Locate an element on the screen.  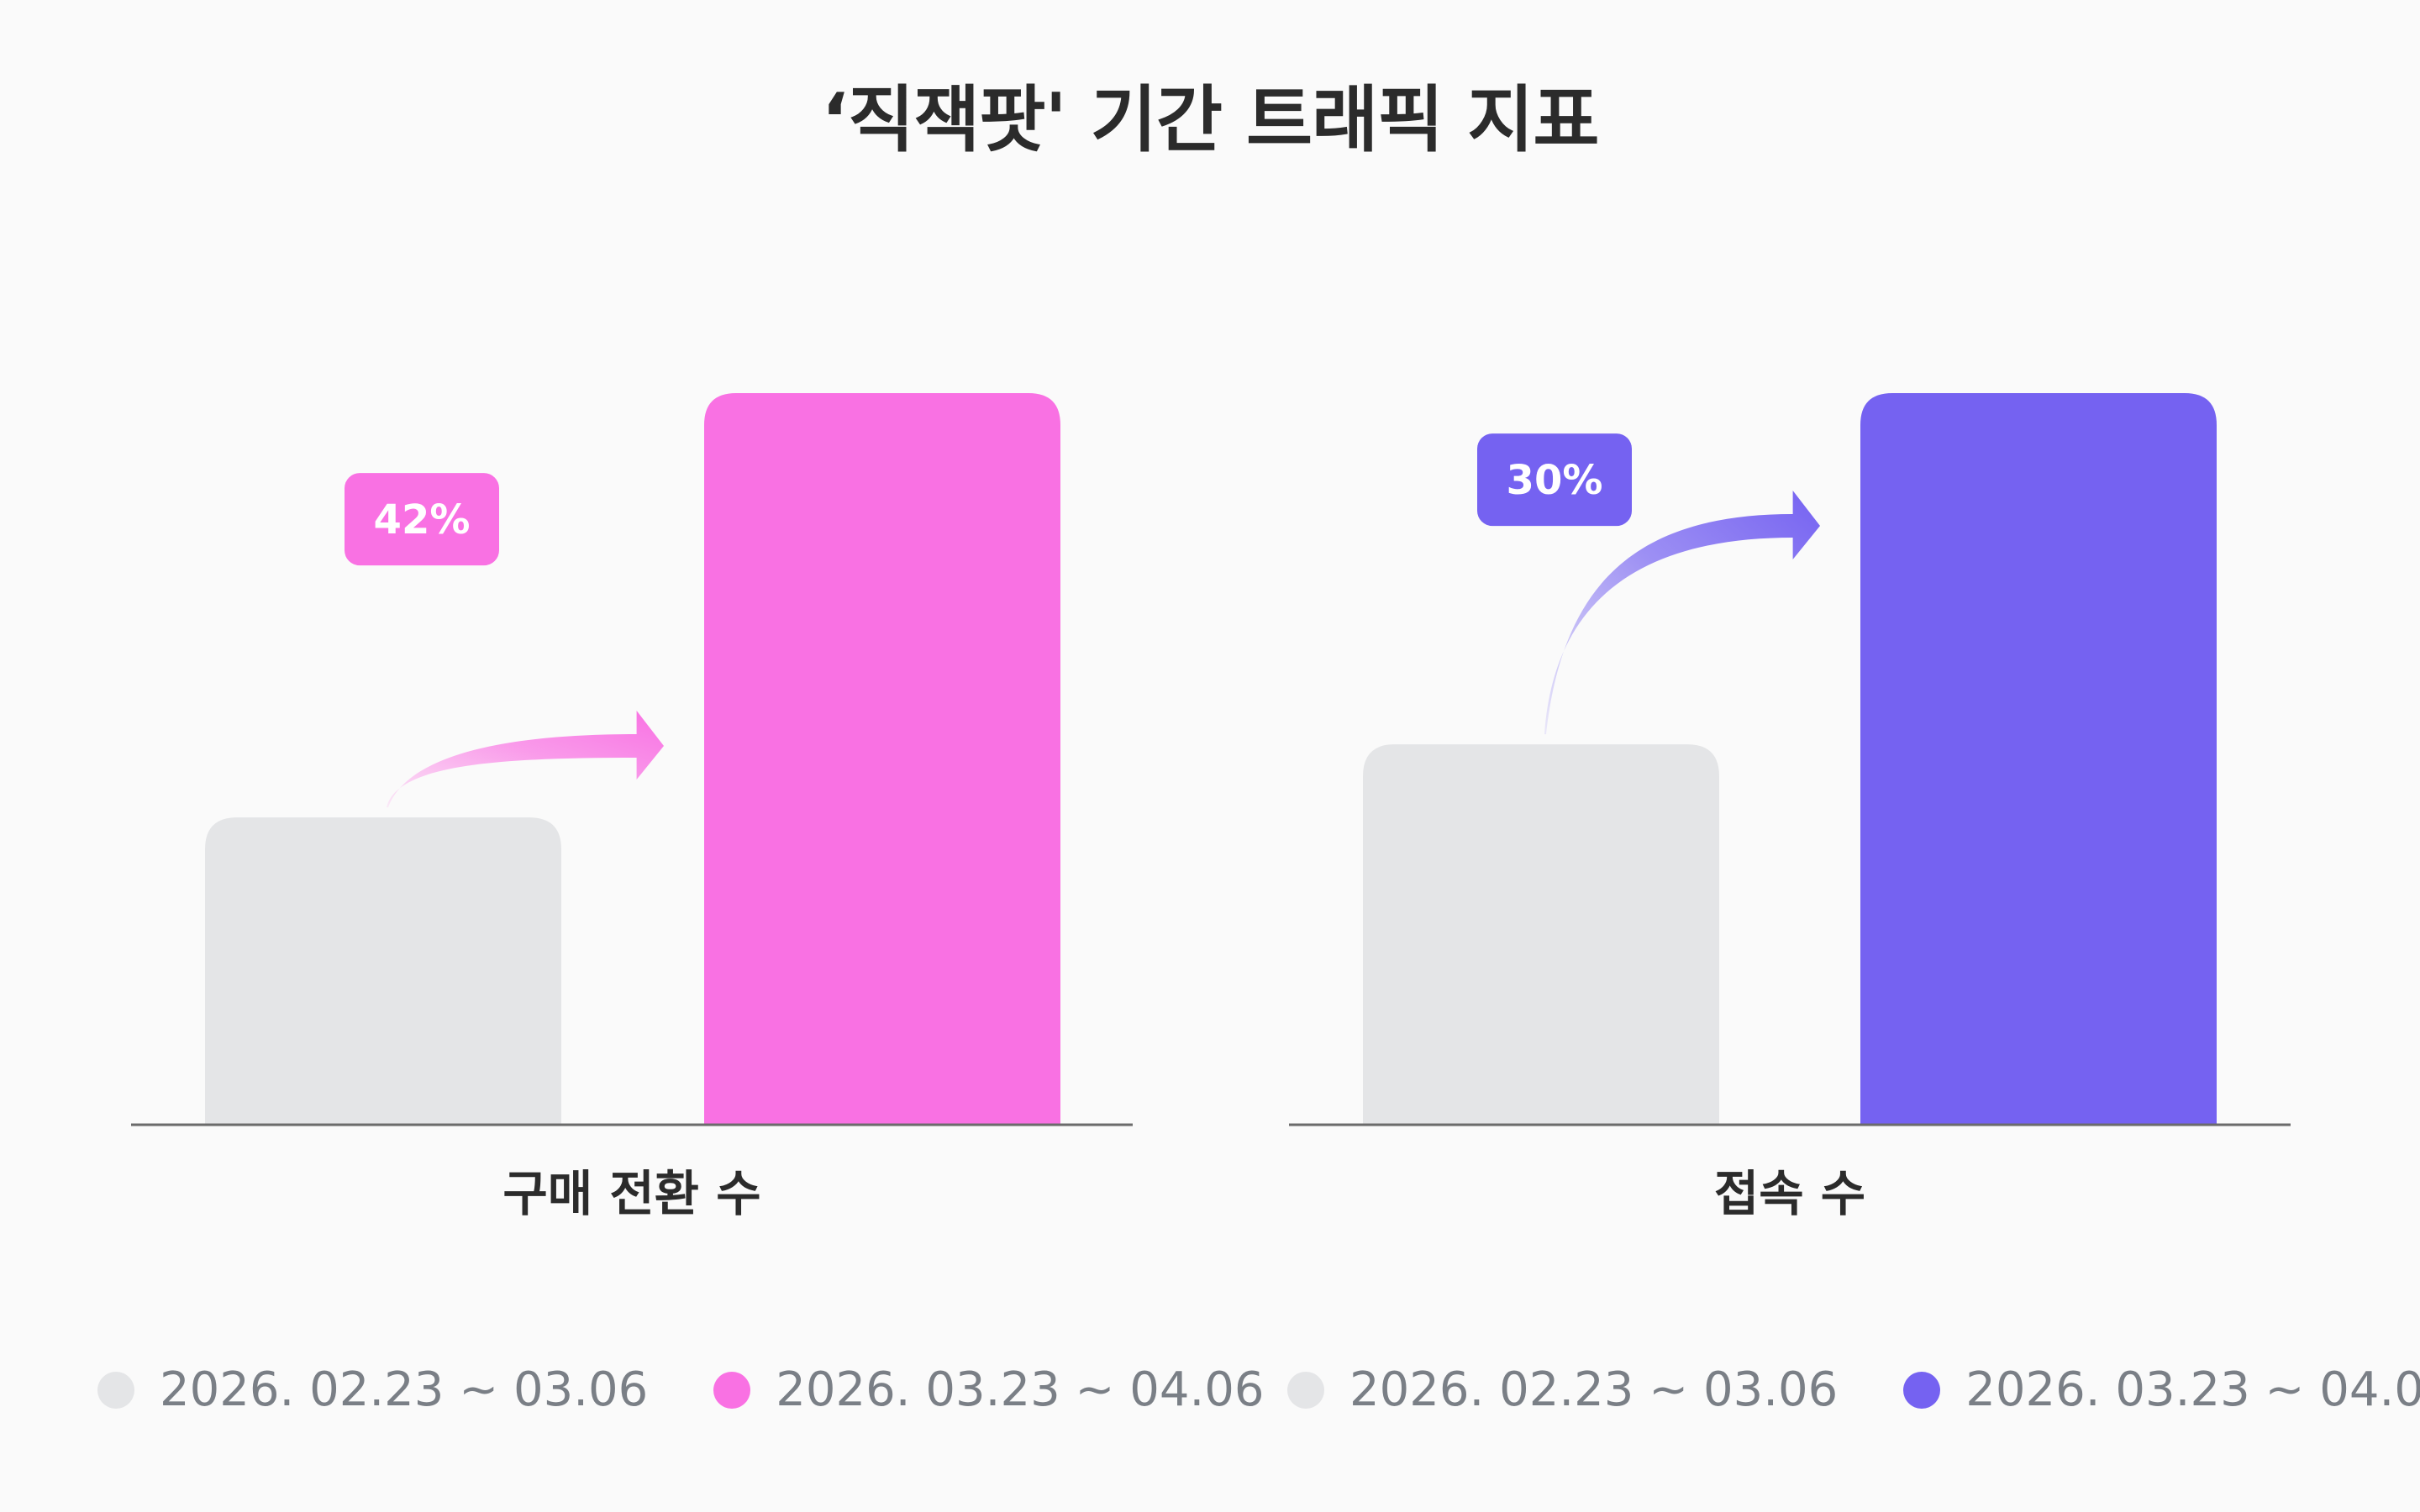
chart-subtitle: 접속 수 is located at coordinates (1790, 1193).